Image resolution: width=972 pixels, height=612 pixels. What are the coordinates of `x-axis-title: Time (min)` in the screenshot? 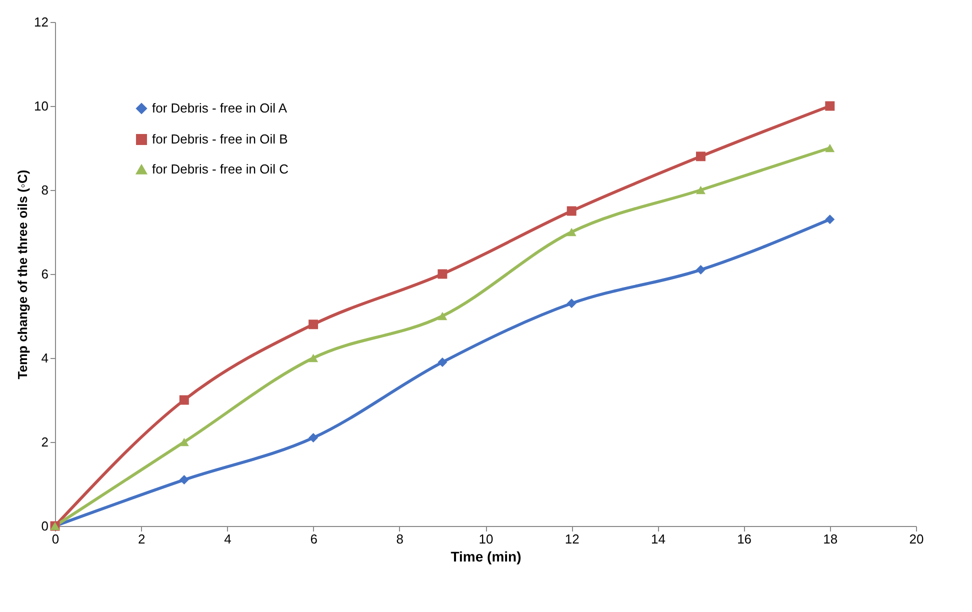 It's located at (486, 556).